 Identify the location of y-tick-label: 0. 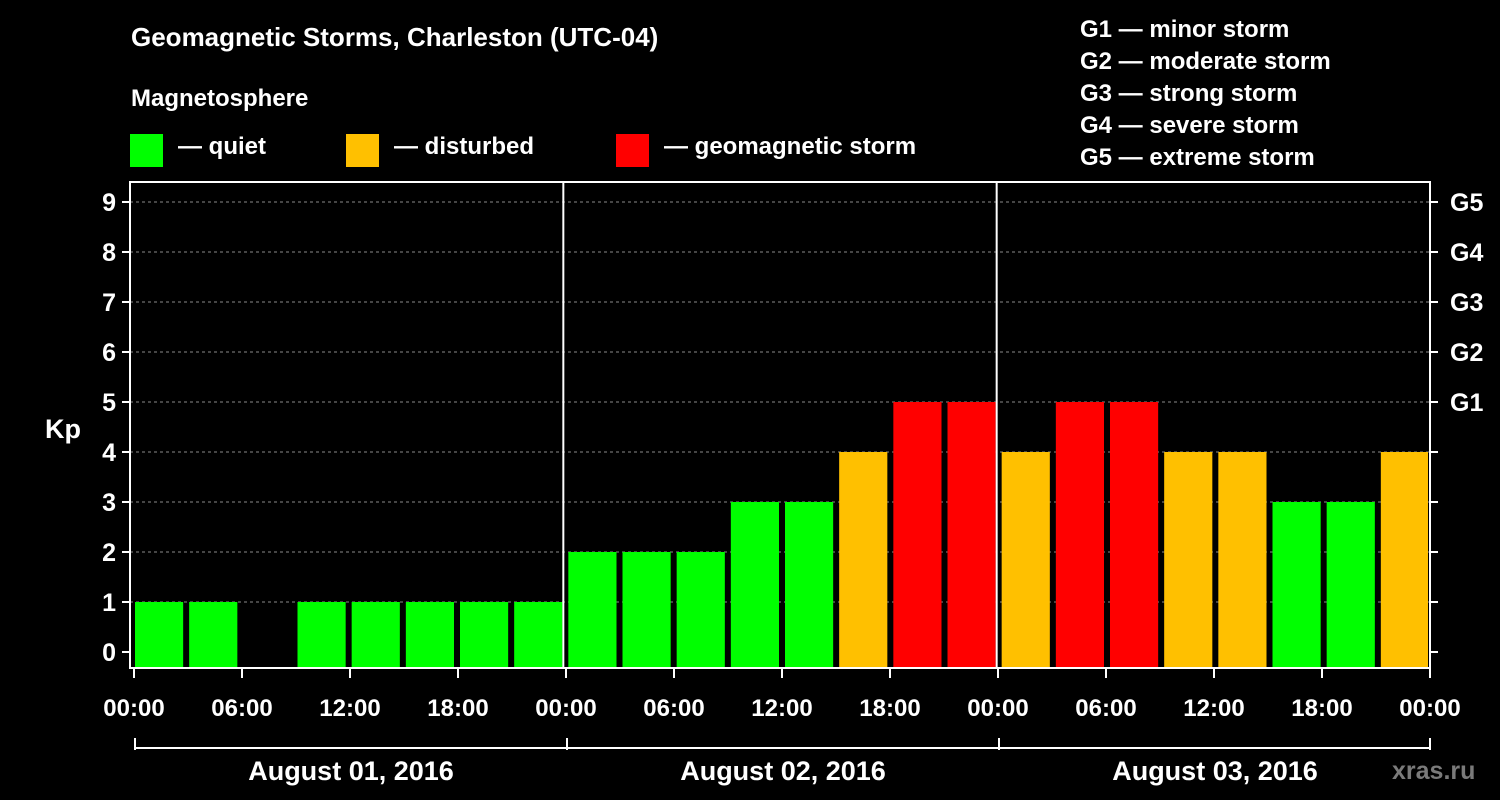
(109, 653).